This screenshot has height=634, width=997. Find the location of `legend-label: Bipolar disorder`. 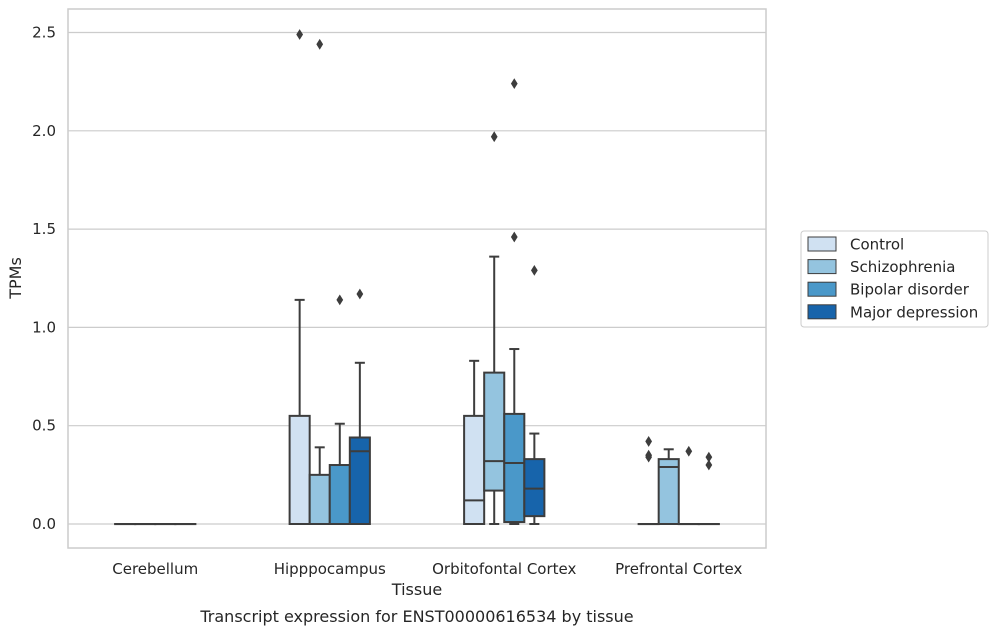

legend-label: Bipolar disorder is located at coordinates (910, 290).